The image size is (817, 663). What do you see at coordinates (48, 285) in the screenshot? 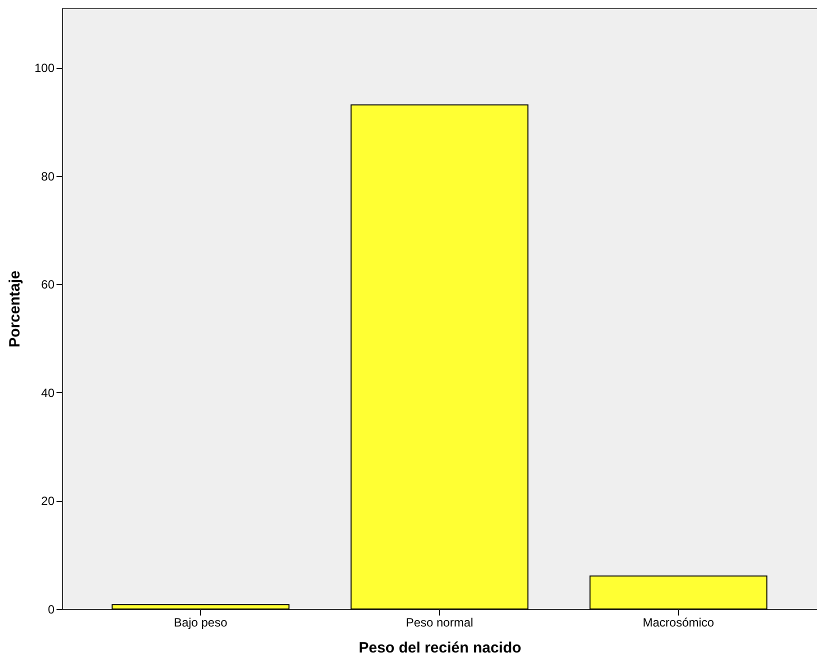
I see `y-tick-label: 60` at bounding box center [48, 285].